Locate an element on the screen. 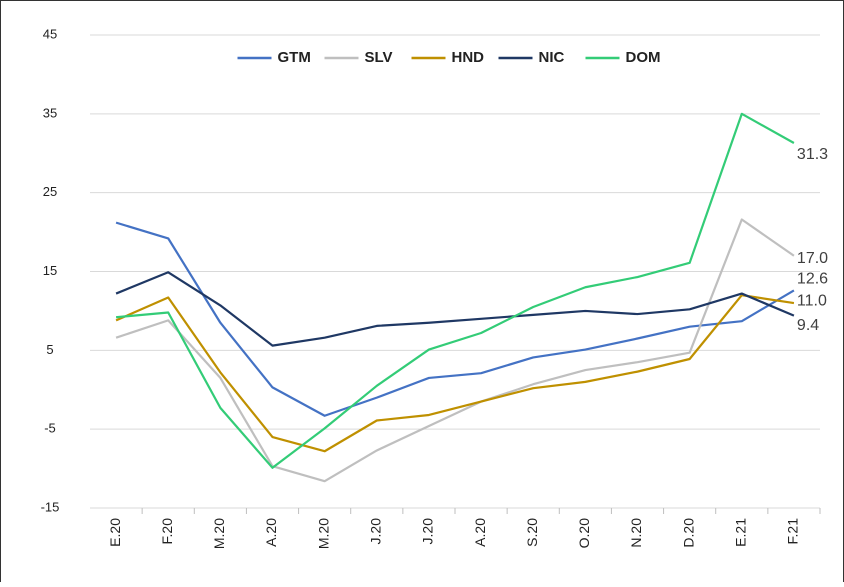  data-label: 12.6 is located at coordinates (812, 279).